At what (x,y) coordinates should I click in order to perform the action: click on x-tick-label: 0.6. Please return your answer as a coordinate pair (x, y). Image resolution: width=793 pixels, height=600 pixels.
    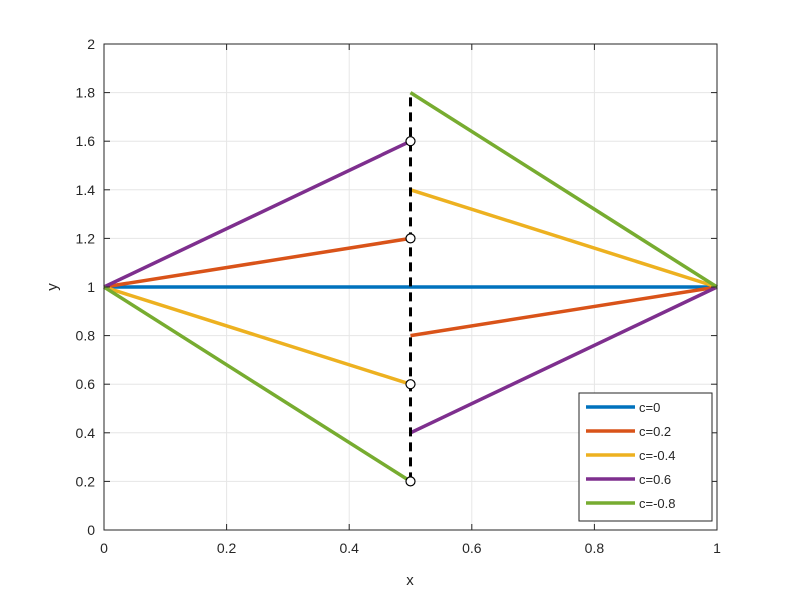
    Looking at the image, I should click on (472, 548).